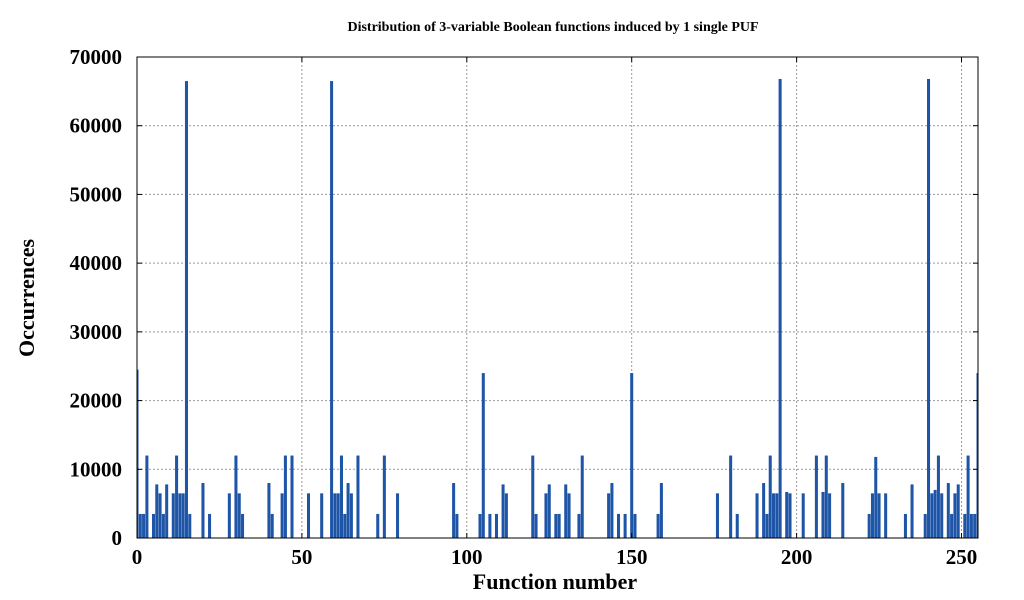 The height and width of the screenshot is (600, 1024). Describe the element at coordinates (797, 557) in the screenshot. I see `x-tick-label: 200` at that location.